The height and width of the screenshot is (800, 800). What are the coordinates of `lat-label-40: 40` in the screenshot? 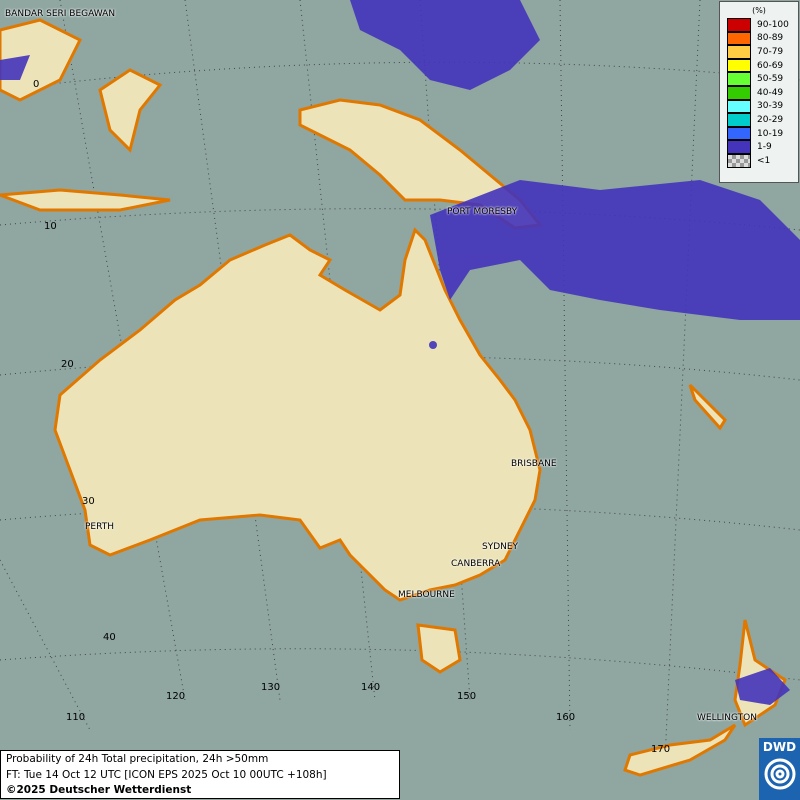 It's located at (109, 637).